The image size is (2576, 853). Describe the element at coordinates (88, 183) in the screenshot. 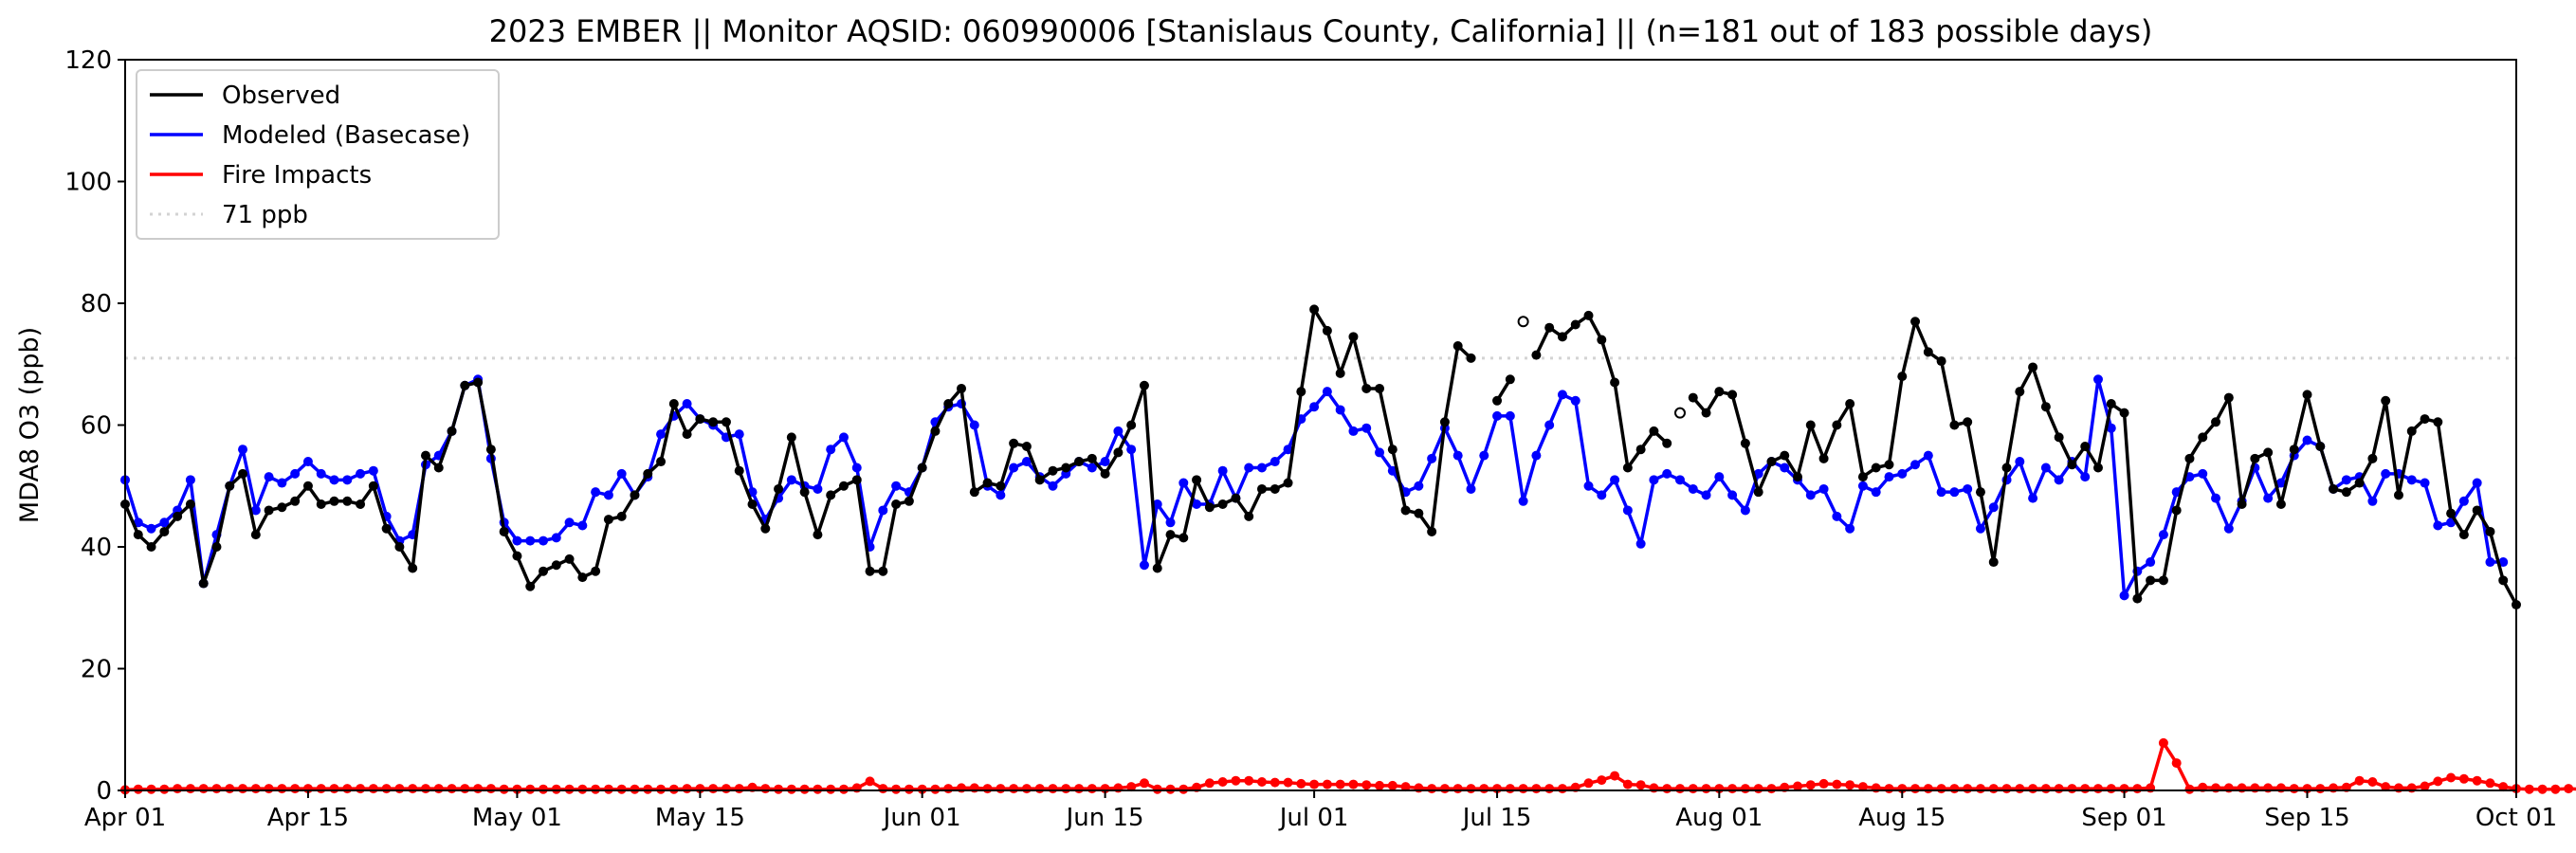

I see `y-tick-label: 100` at that location.